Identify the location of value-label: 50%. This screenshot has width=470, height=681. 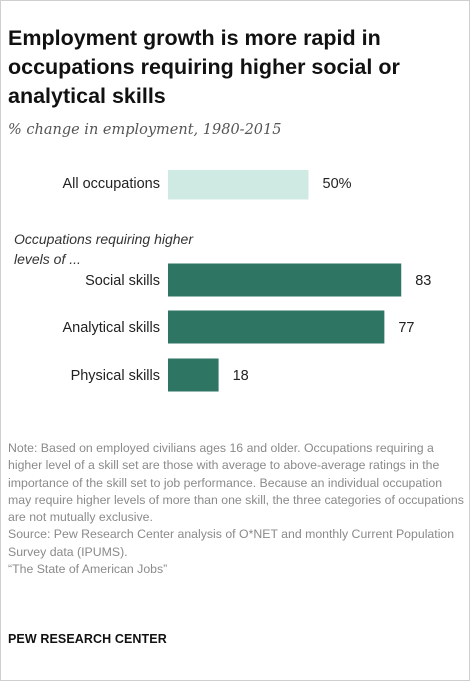
(337, 184).